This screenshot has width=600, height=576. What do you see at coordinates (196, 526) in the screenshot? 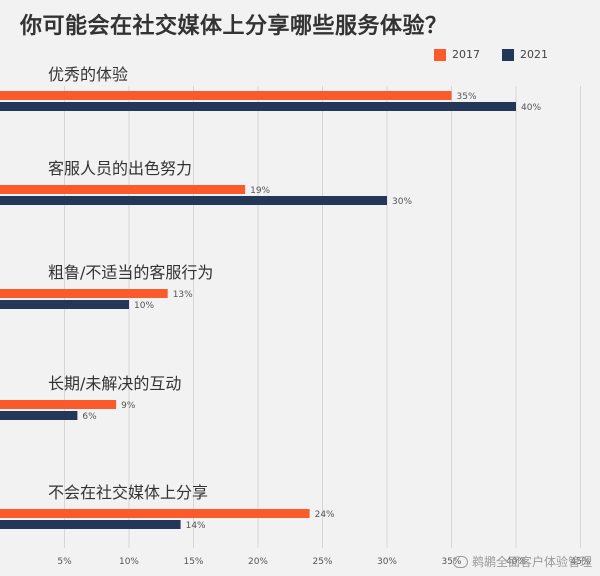
I see `value-label-2021: 14%` at bounding box center [196, 526].